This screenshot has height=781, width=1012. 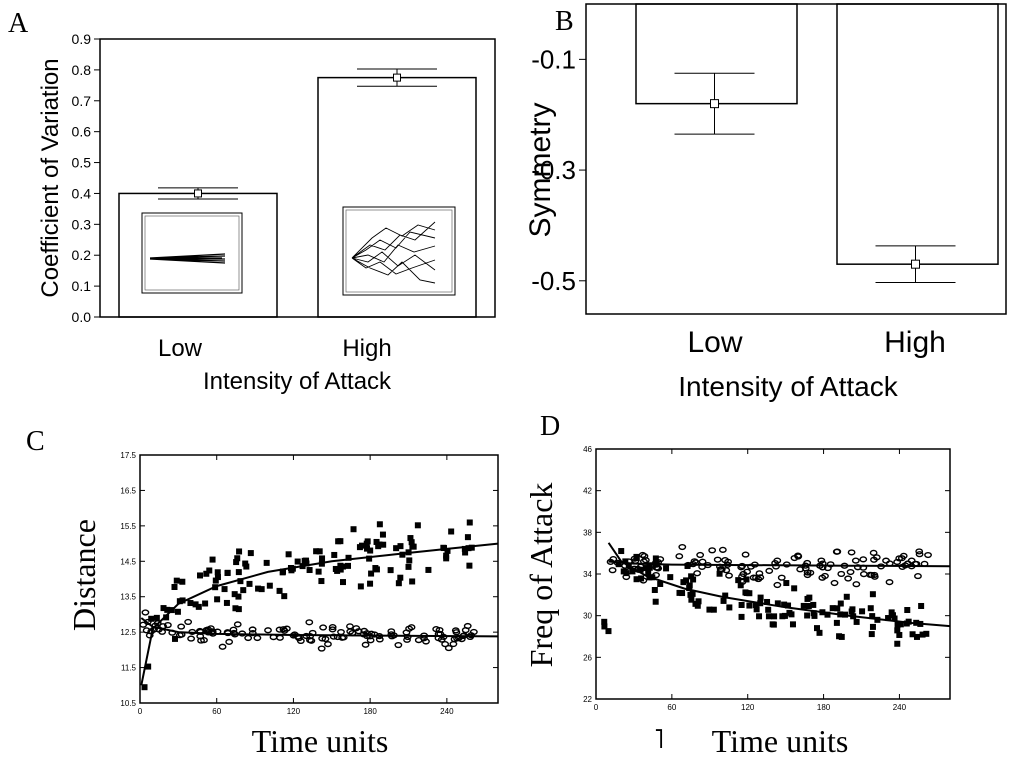 I want to click on panel-a-y-label: Coefficient of Variation, so click(x=50, y=177).